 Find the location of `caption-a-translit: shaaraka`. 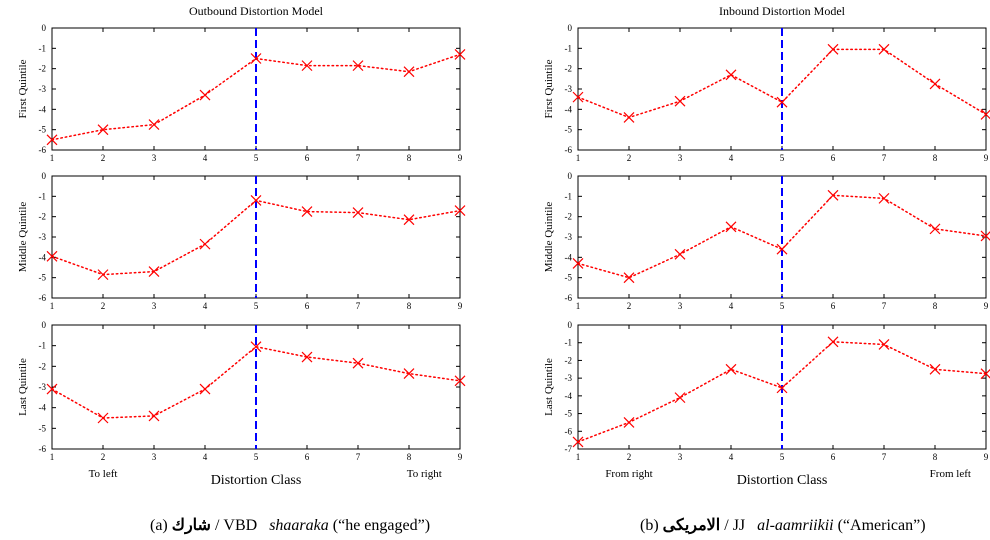

caption-a-translit: shaaraka is located at coordinates (299, 525).